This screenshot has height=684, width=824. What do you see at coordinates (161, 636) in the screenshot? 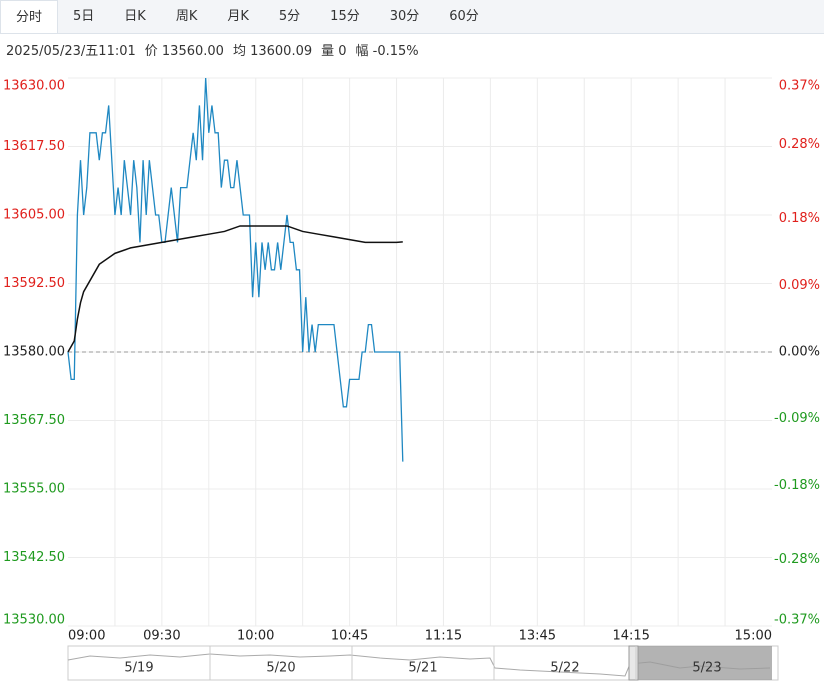
I see `x-tick-label: 09:30` at bounding box center [161, 636].